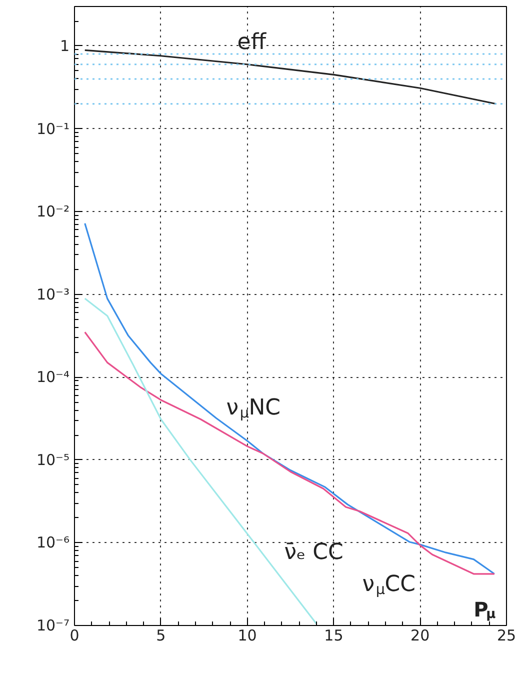  I want to click on series-label: eff, so click(252, 42).